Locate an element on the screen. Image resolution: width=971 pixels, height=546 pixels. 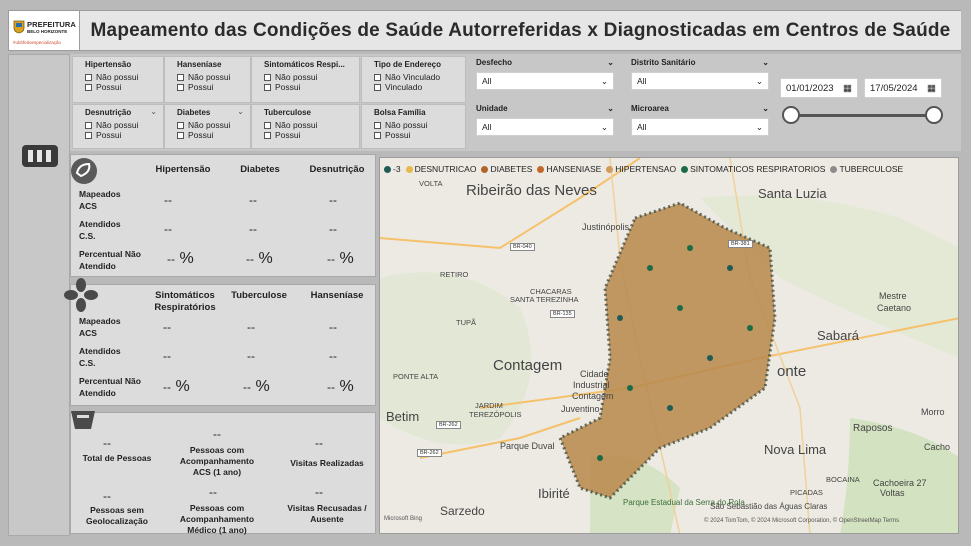
date-slider-end-handle is located at coordinates (934, 115).